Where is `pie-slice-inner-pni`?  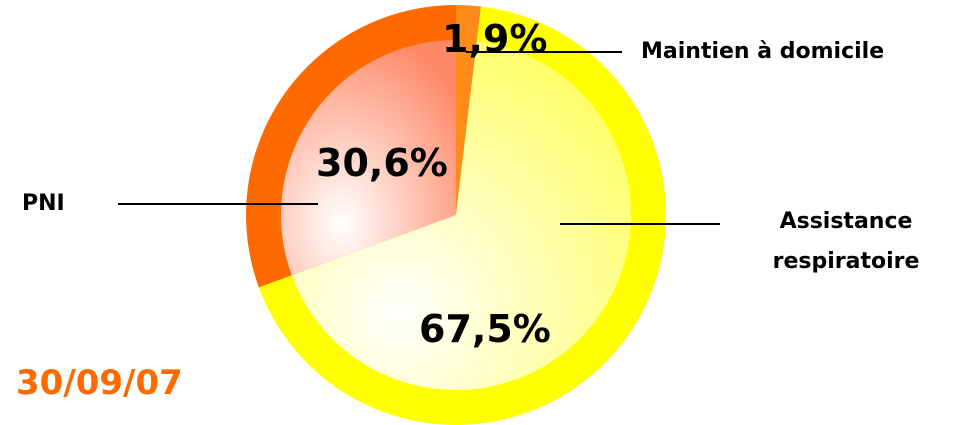 pie-slice-inner-pni is located at coordinates (368, 158).